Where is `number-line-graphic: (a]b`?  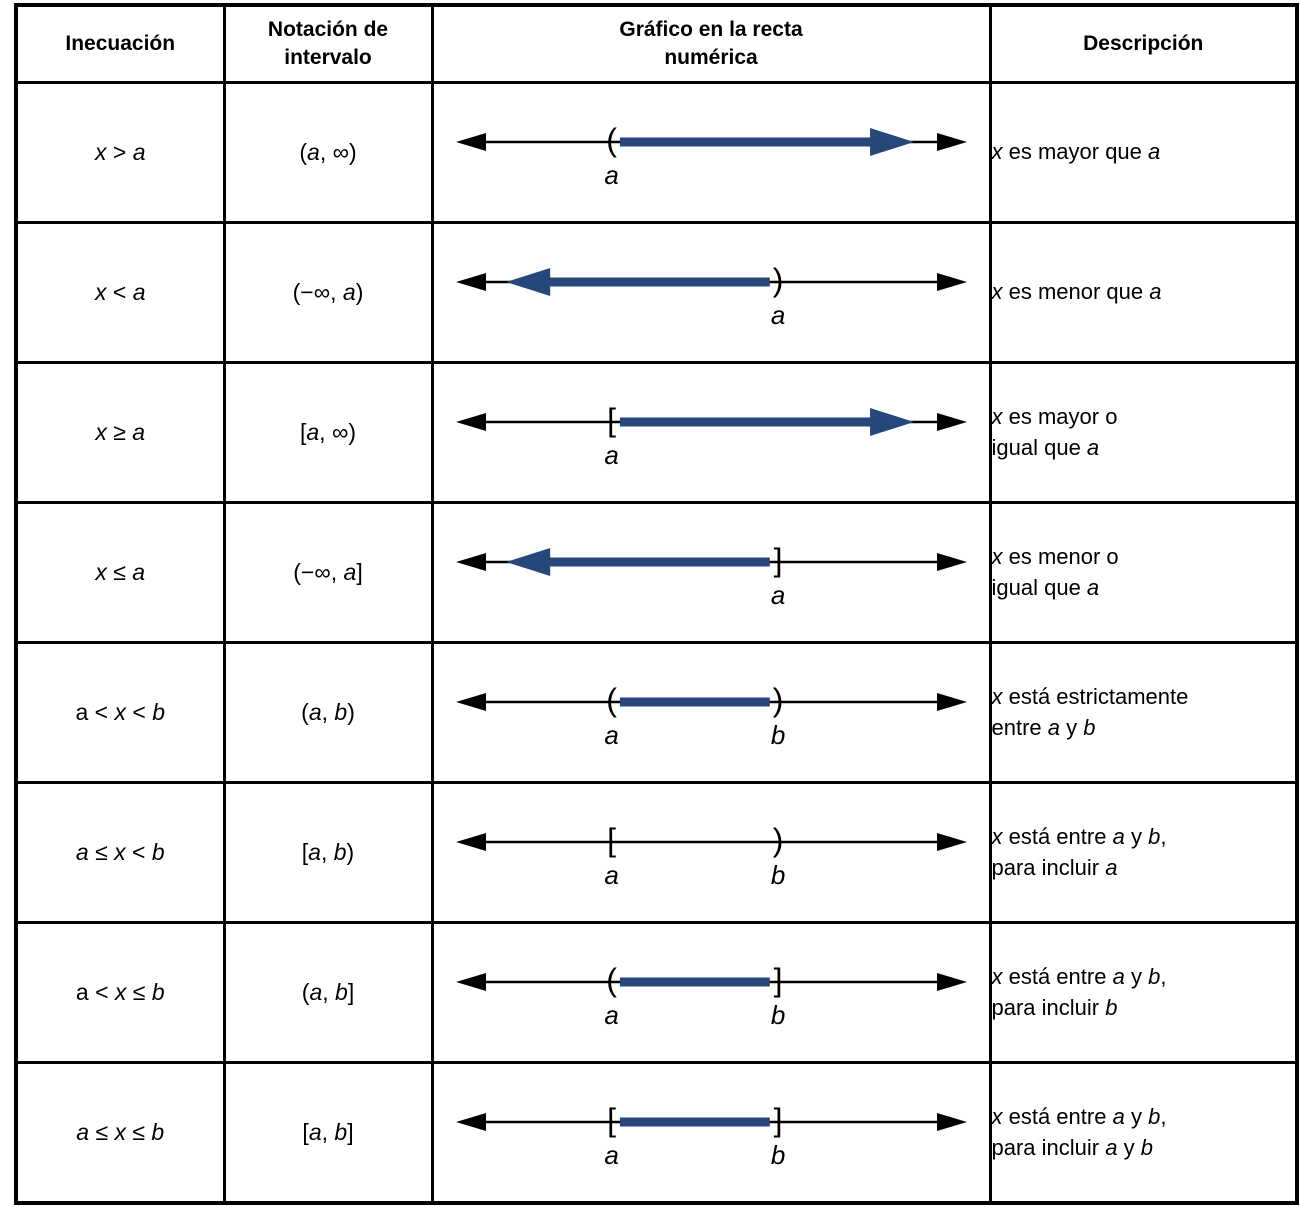
number-line-graphic: (a]b is located at coordinates (711, 996).